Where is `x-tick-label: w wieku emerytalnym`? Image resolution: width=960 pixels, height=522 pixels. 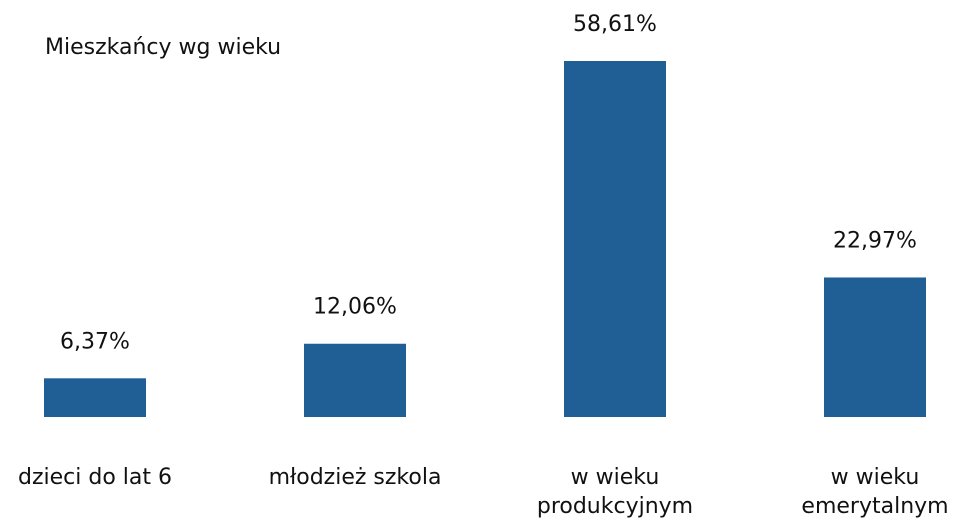
x-tick-label: w wieku emerytalnym is located at coordinates (874, 492).